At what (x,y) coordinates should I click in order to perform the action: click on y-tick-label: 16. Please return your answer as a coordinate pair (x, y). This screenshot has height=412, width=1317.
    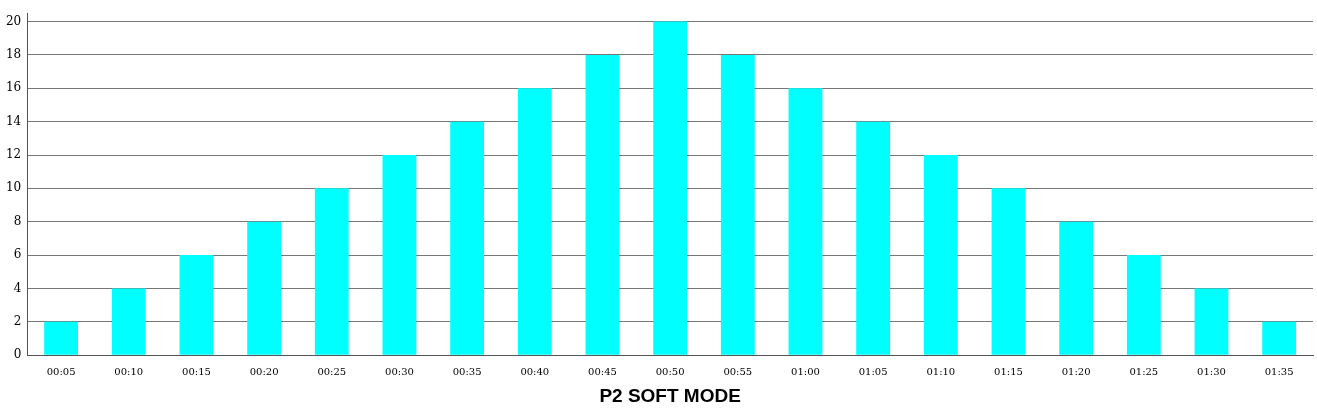
    Looking at the image, I should click on (13, 87).